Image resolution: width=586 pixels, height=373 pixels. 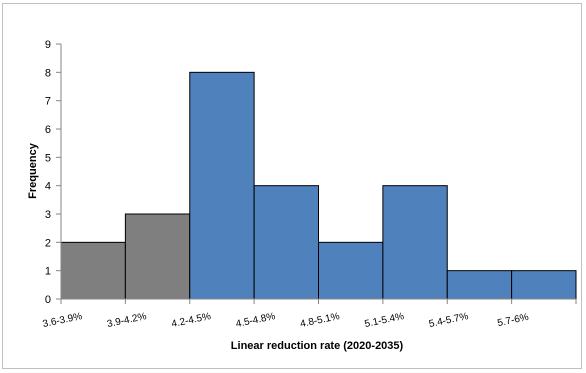 What do you see at coordinates (48, 45) in the screenshot?
I see `y-tick-label: 9` at bounding box center [48, 45].